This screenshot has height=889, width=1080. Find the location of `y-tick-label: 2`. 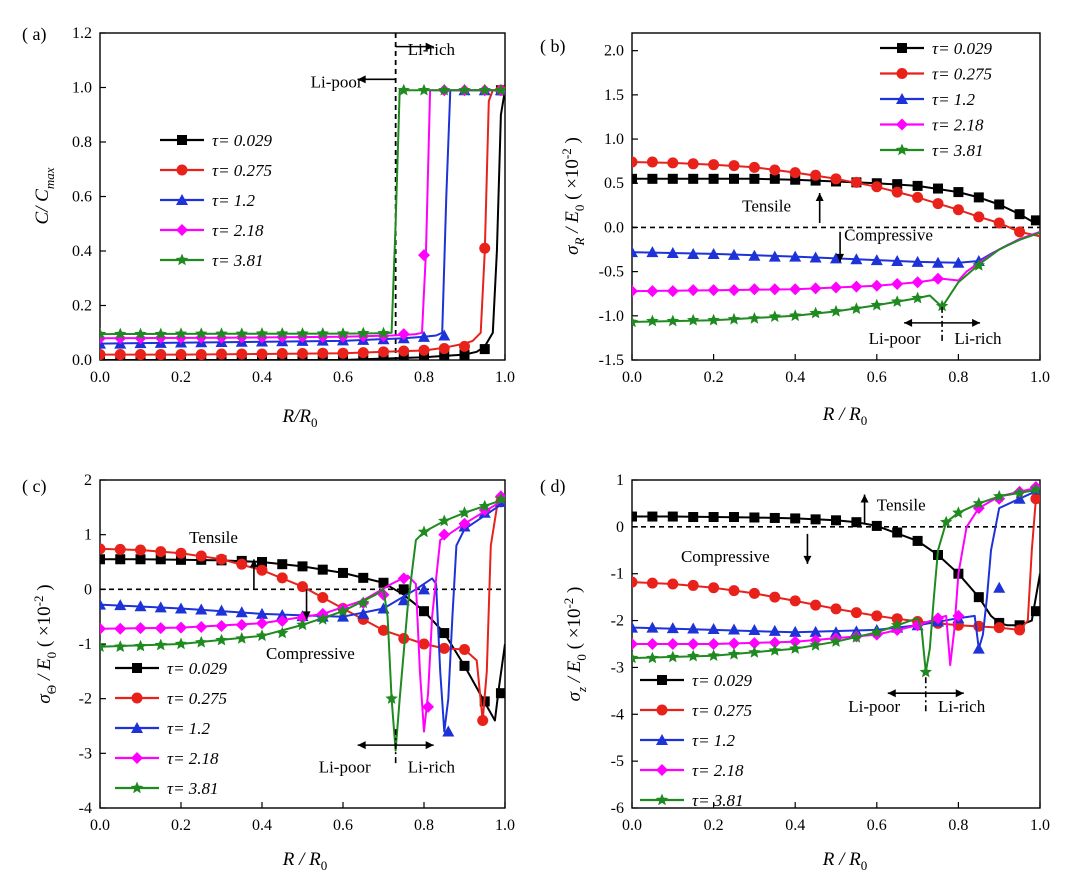

y-tick-label: 2 is located at coordinates (88, 480).